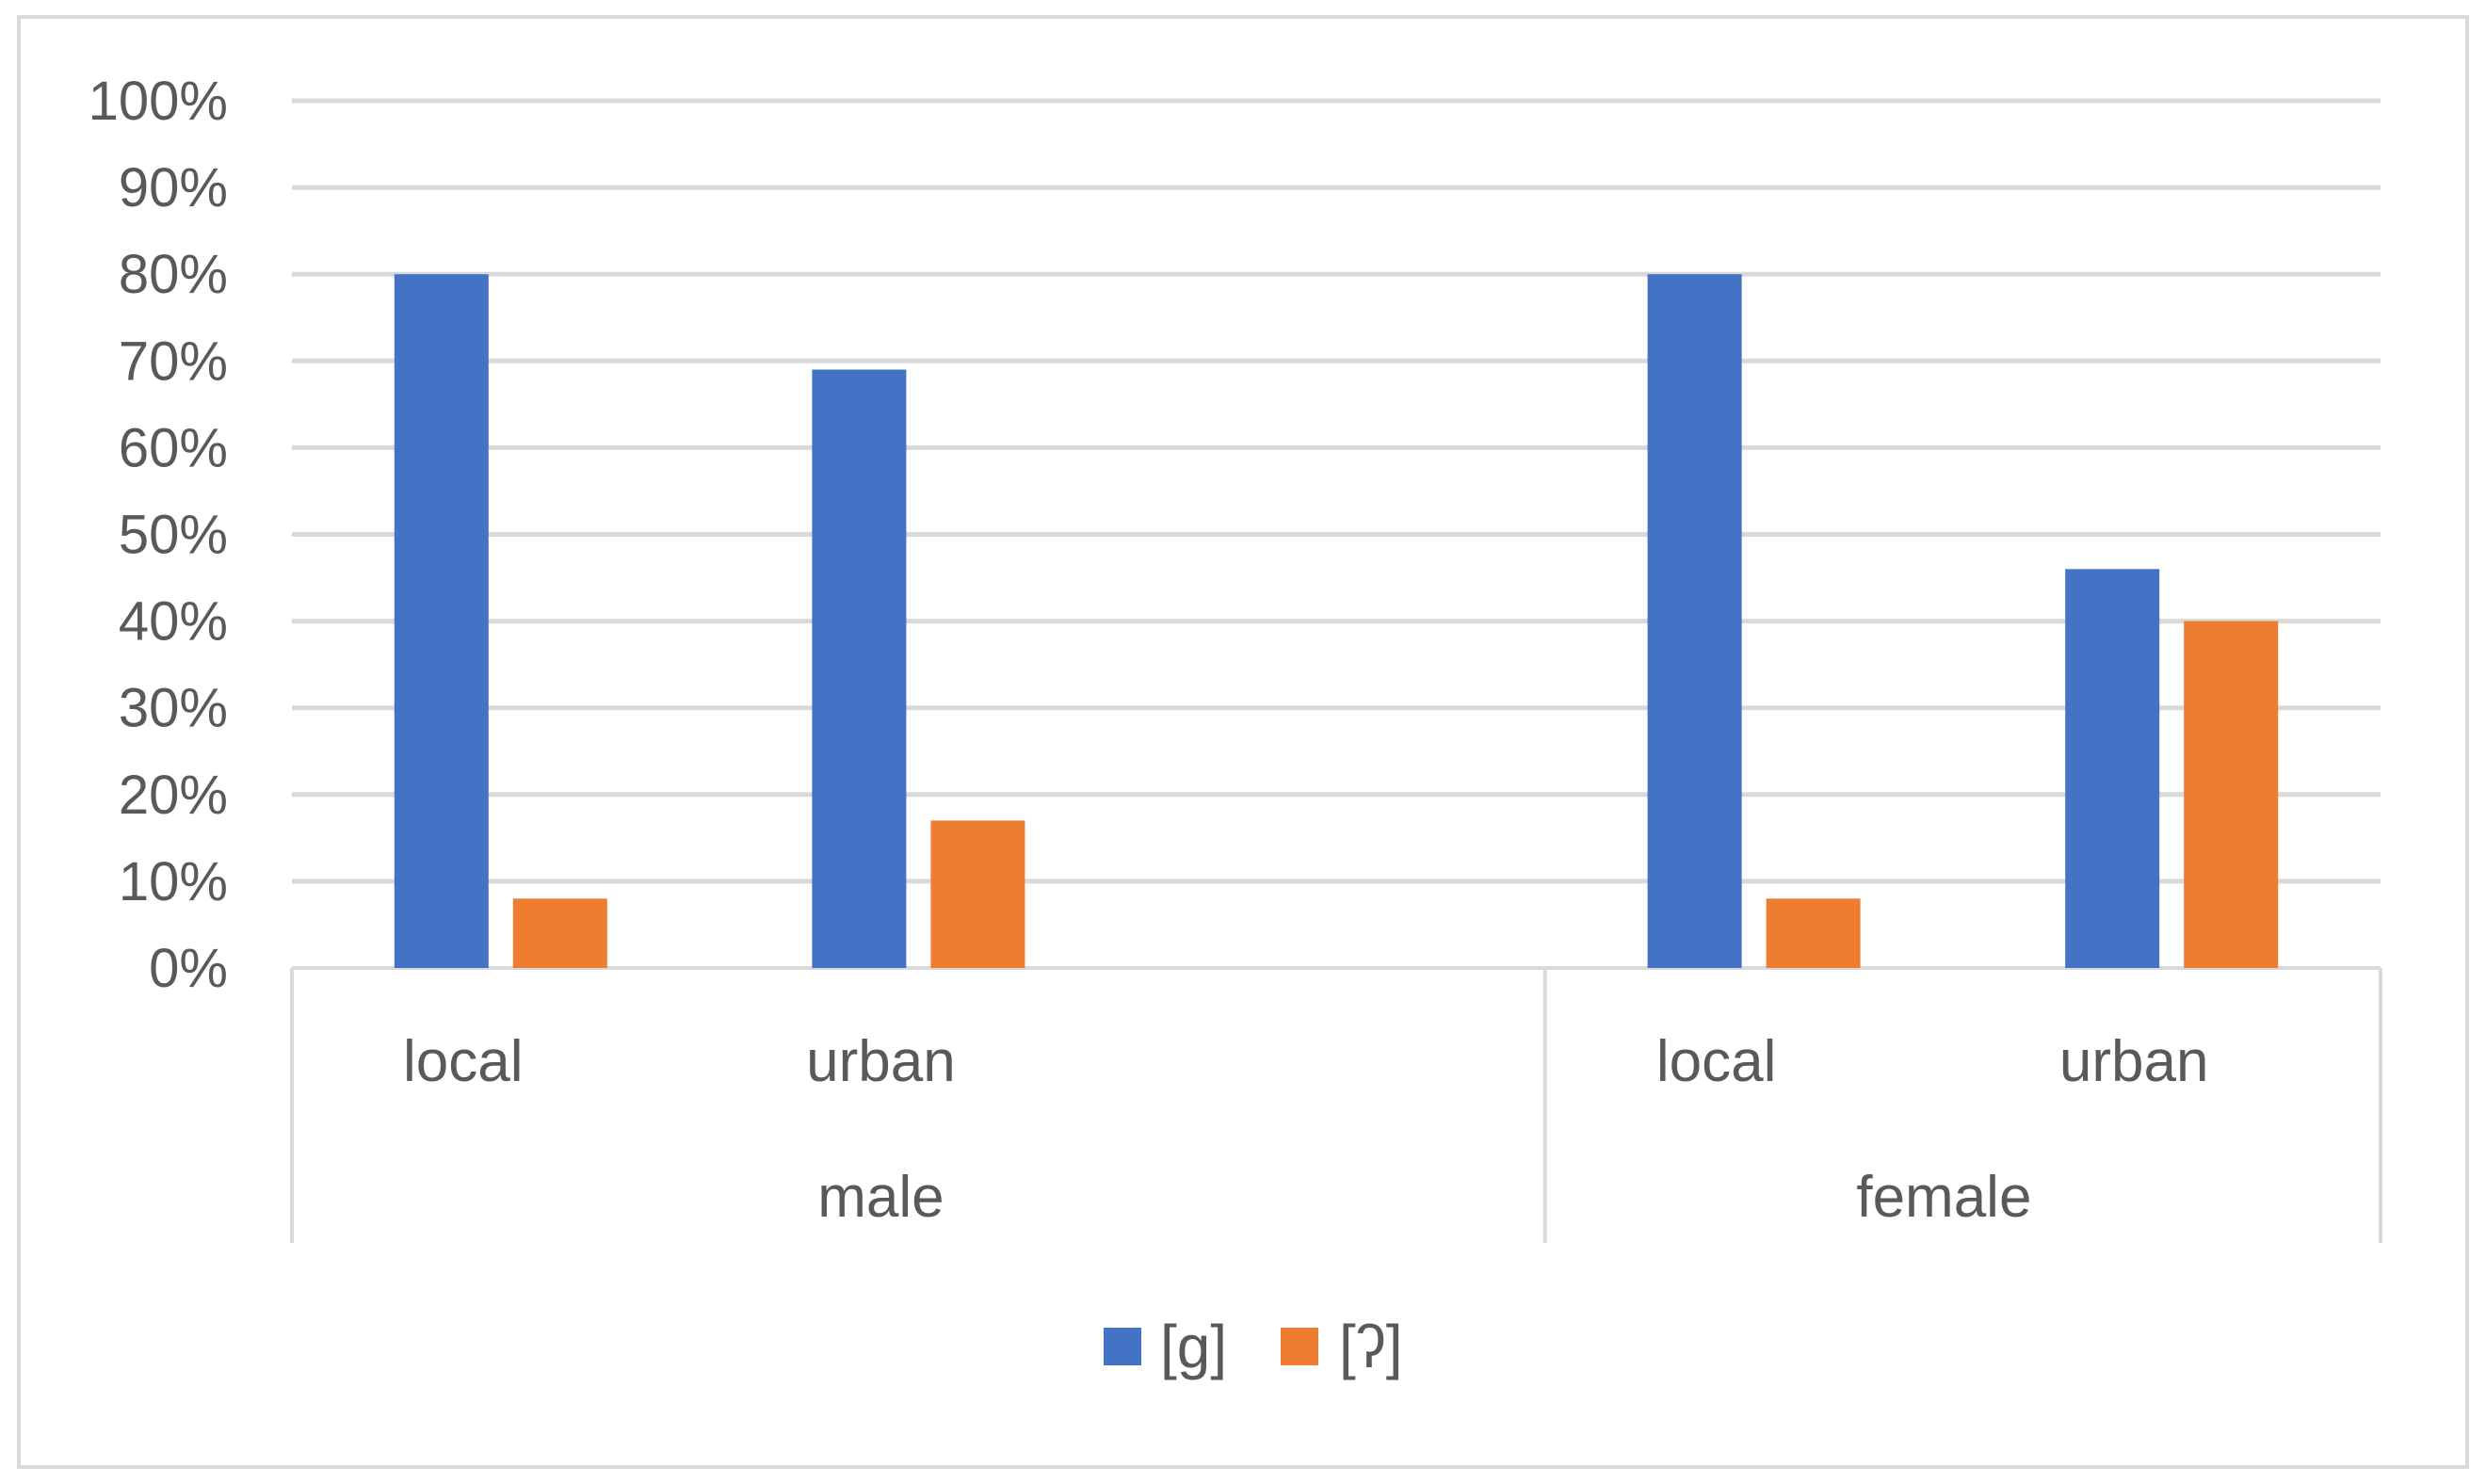 The width and height of the screenshot is (2486, 1484). What do you see at coordinates (174, 622) in the screenshot?
I see `y-tick-label: 40%` at bounding box center [174, 622].